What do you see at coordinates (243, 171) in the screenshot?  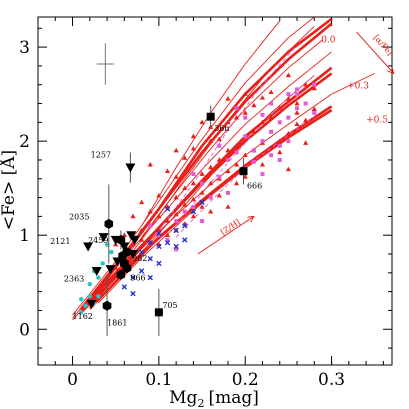 I see `cluster-marker-square` at bounding box center [243, 171].